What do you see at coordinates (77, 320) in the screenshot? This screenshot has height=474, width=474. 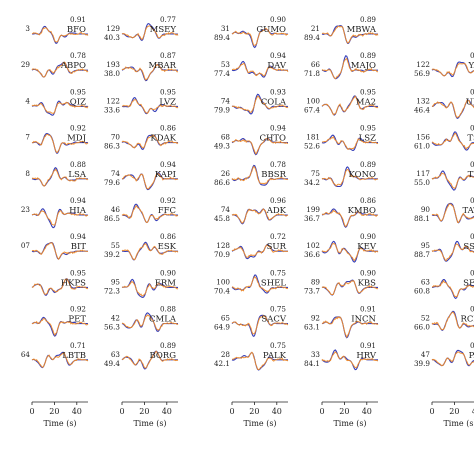 I see `station-name: PET` at bounding box center [77, 320].